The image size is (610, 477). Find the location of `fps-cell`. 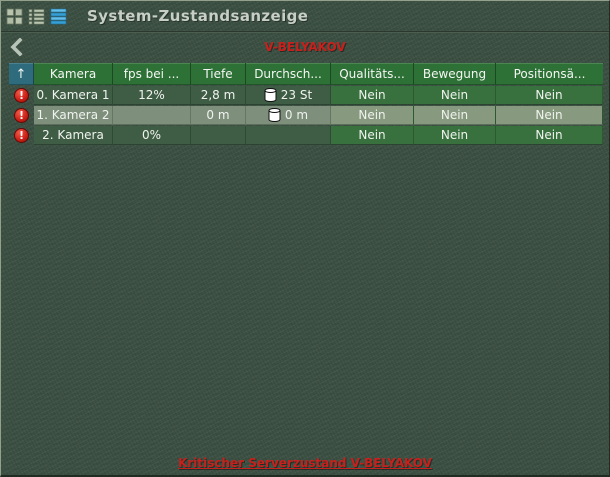

fps-cell is located at coordinates (152, 115).